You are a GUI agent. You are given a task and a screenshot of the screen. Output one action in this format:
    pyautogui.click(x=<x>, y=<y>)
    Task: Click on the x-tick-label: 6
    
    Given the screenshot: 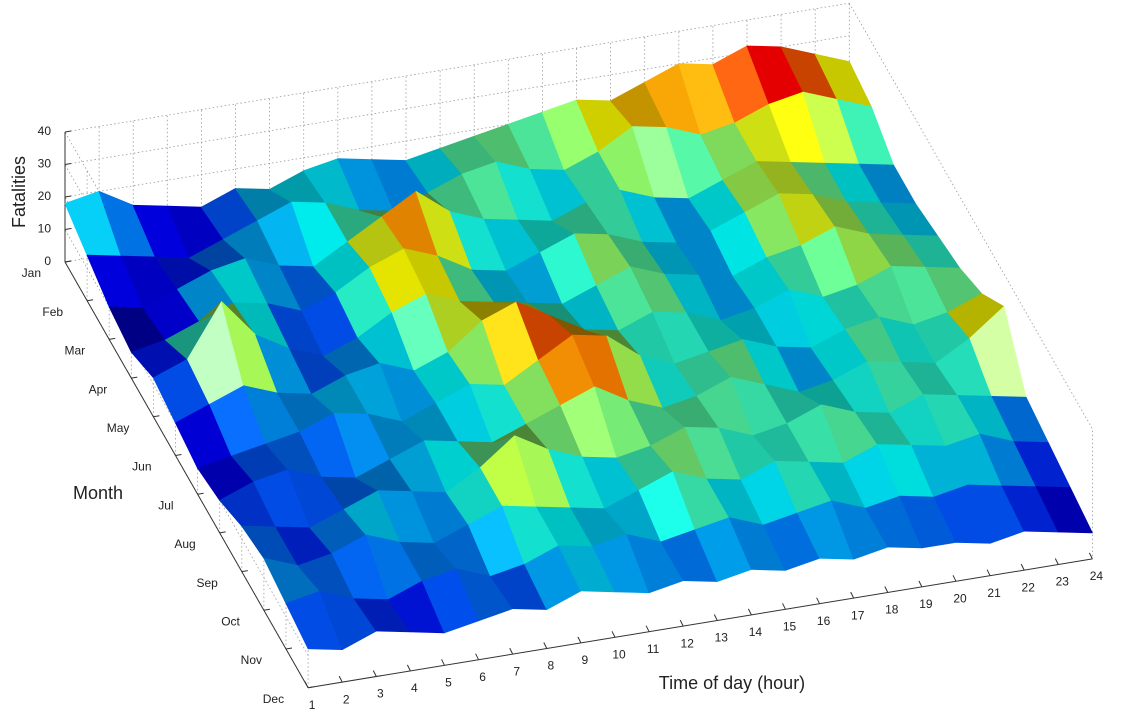 What is the action you would take?
    pyautogui.click(x=482, y=677)
    